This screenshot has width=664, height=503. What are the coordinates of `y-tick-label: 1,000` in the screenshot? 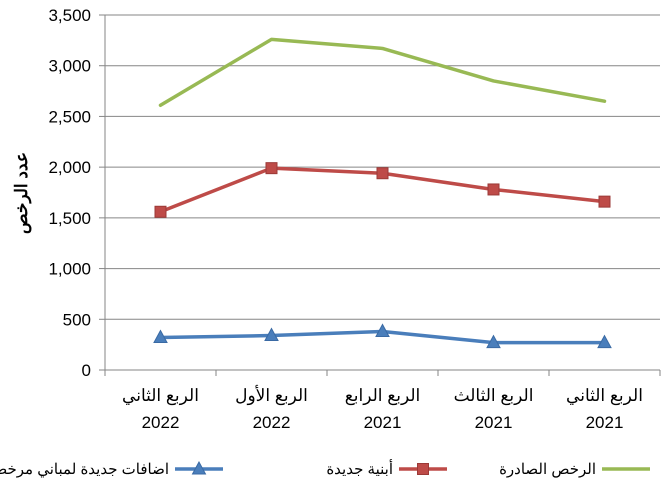 It's located at (69, 269).